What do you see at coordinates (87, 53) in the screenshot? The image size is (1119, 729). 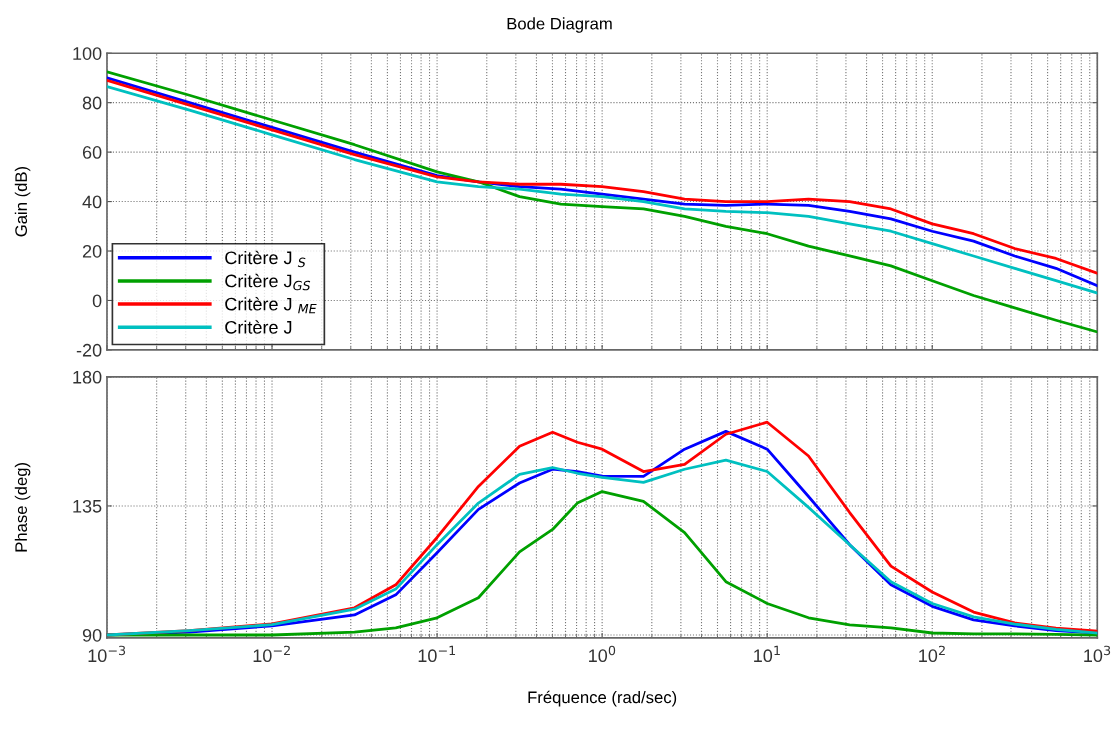 I see `y-tick-label: 100` at bounding box center [87, 53].